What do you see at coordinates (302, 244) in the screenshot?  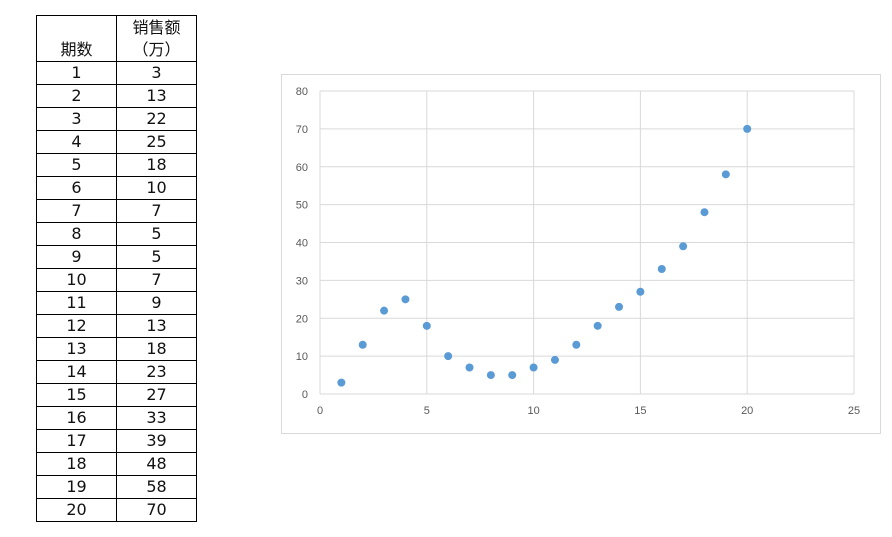 I see `y-tick-label: 40` at bounding box center [302, 244].